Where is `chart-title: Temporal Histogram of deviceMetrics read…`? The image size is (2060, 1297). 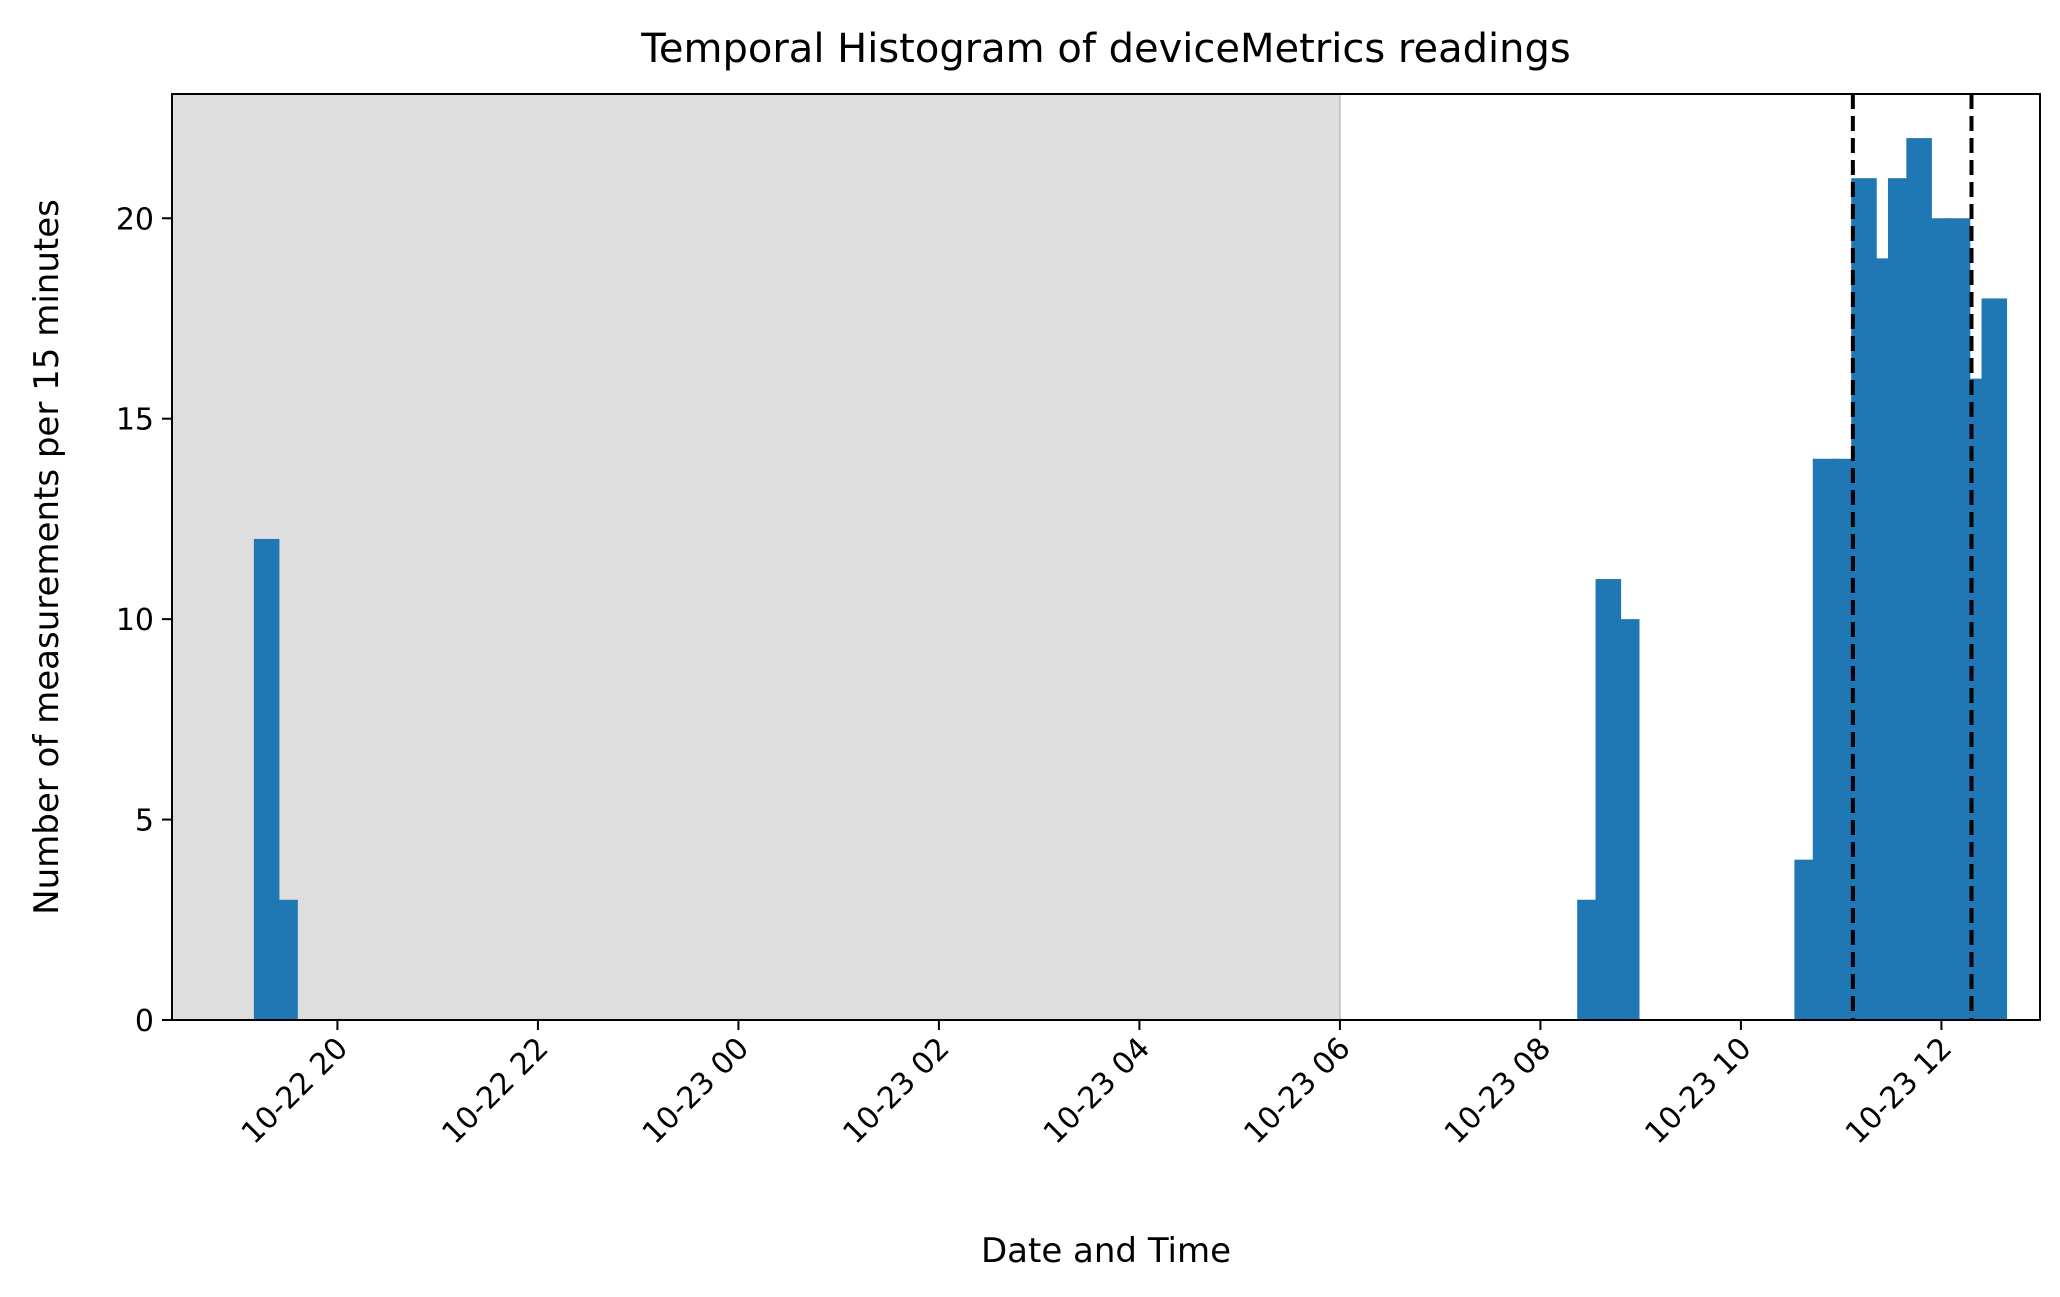 chart-title: Temporal Histogram of deviceMetrics read… is located at coordinates (1105, 49).